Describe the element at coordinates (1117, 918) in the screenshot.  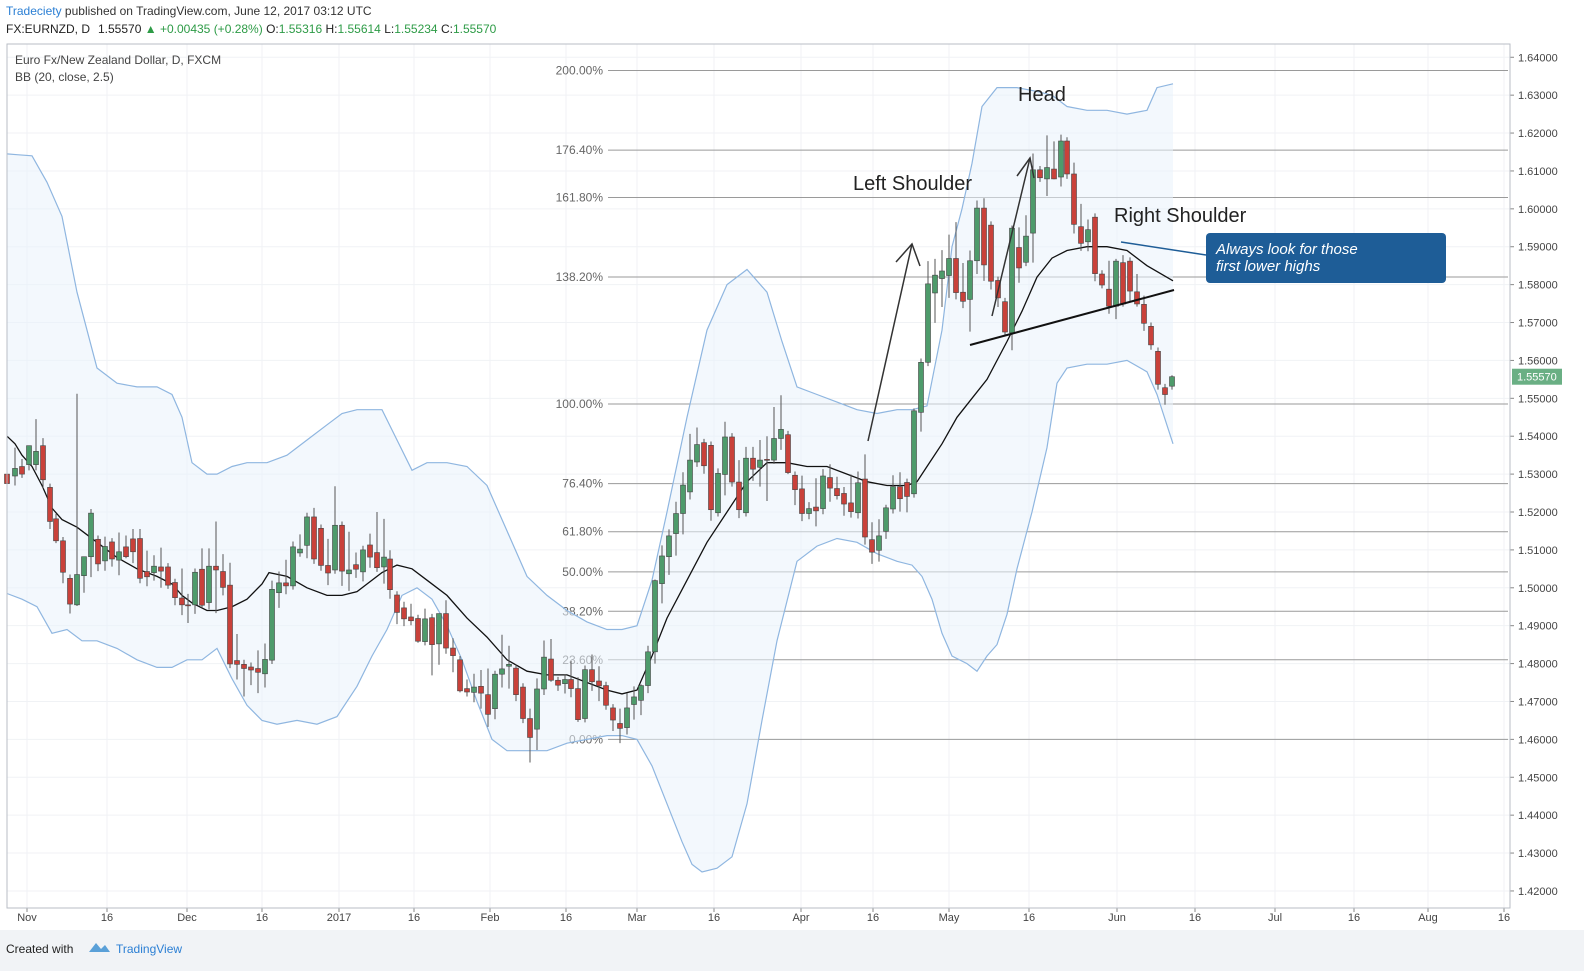
I see `x-tick-label: Jun` at that location.